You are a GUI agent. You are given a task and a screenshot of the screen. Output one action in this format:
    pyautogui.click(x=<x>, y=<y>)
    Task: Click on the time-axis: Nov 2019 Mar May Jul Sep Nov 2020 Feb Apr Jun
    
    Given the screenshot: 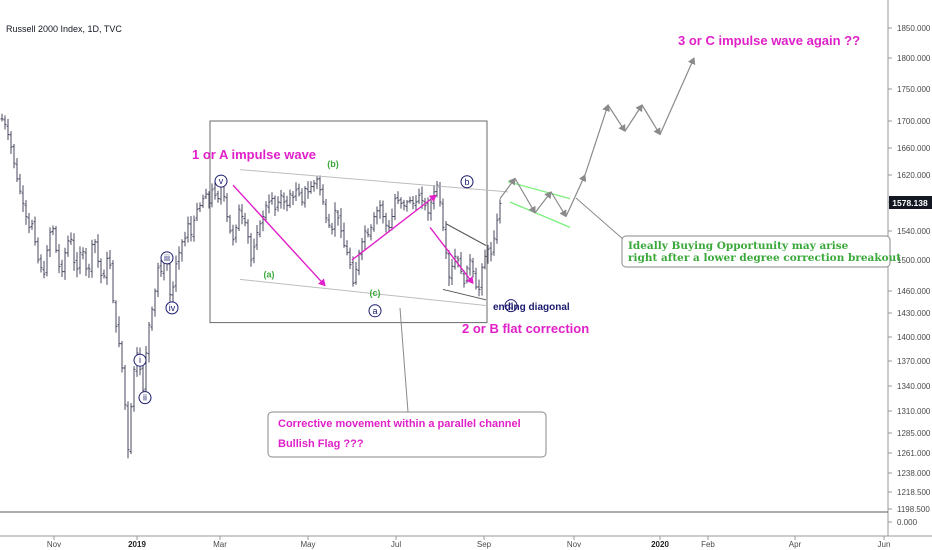 What is the action you would take?
    pyautogui.click(x=469, y=542)
    